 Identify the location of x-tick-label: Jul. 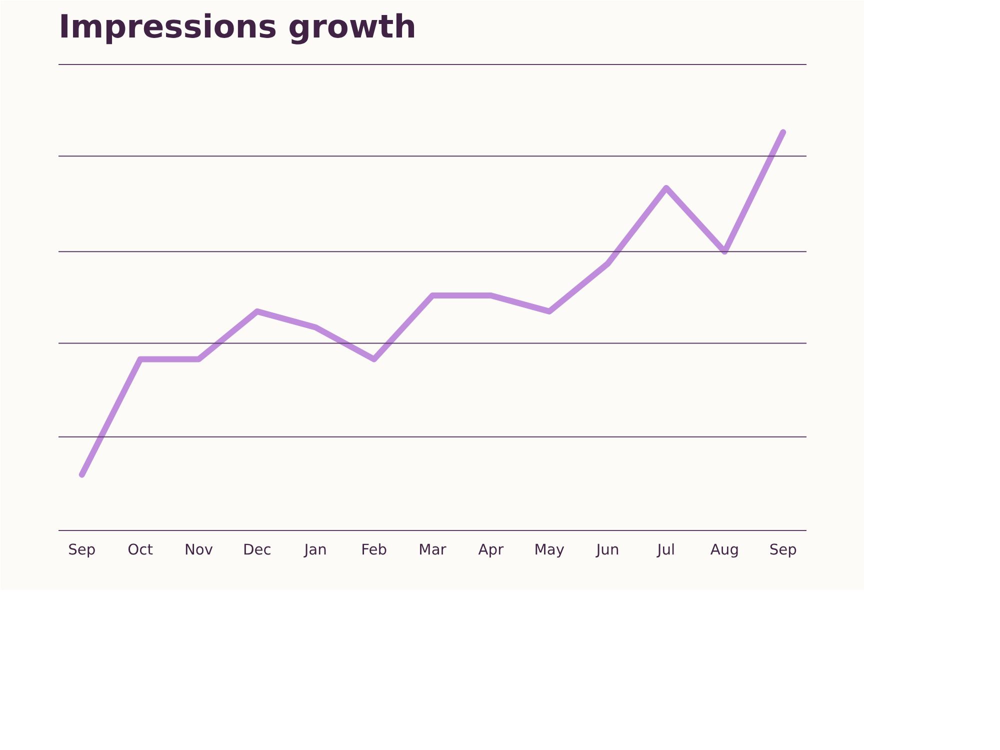
(666, 550).